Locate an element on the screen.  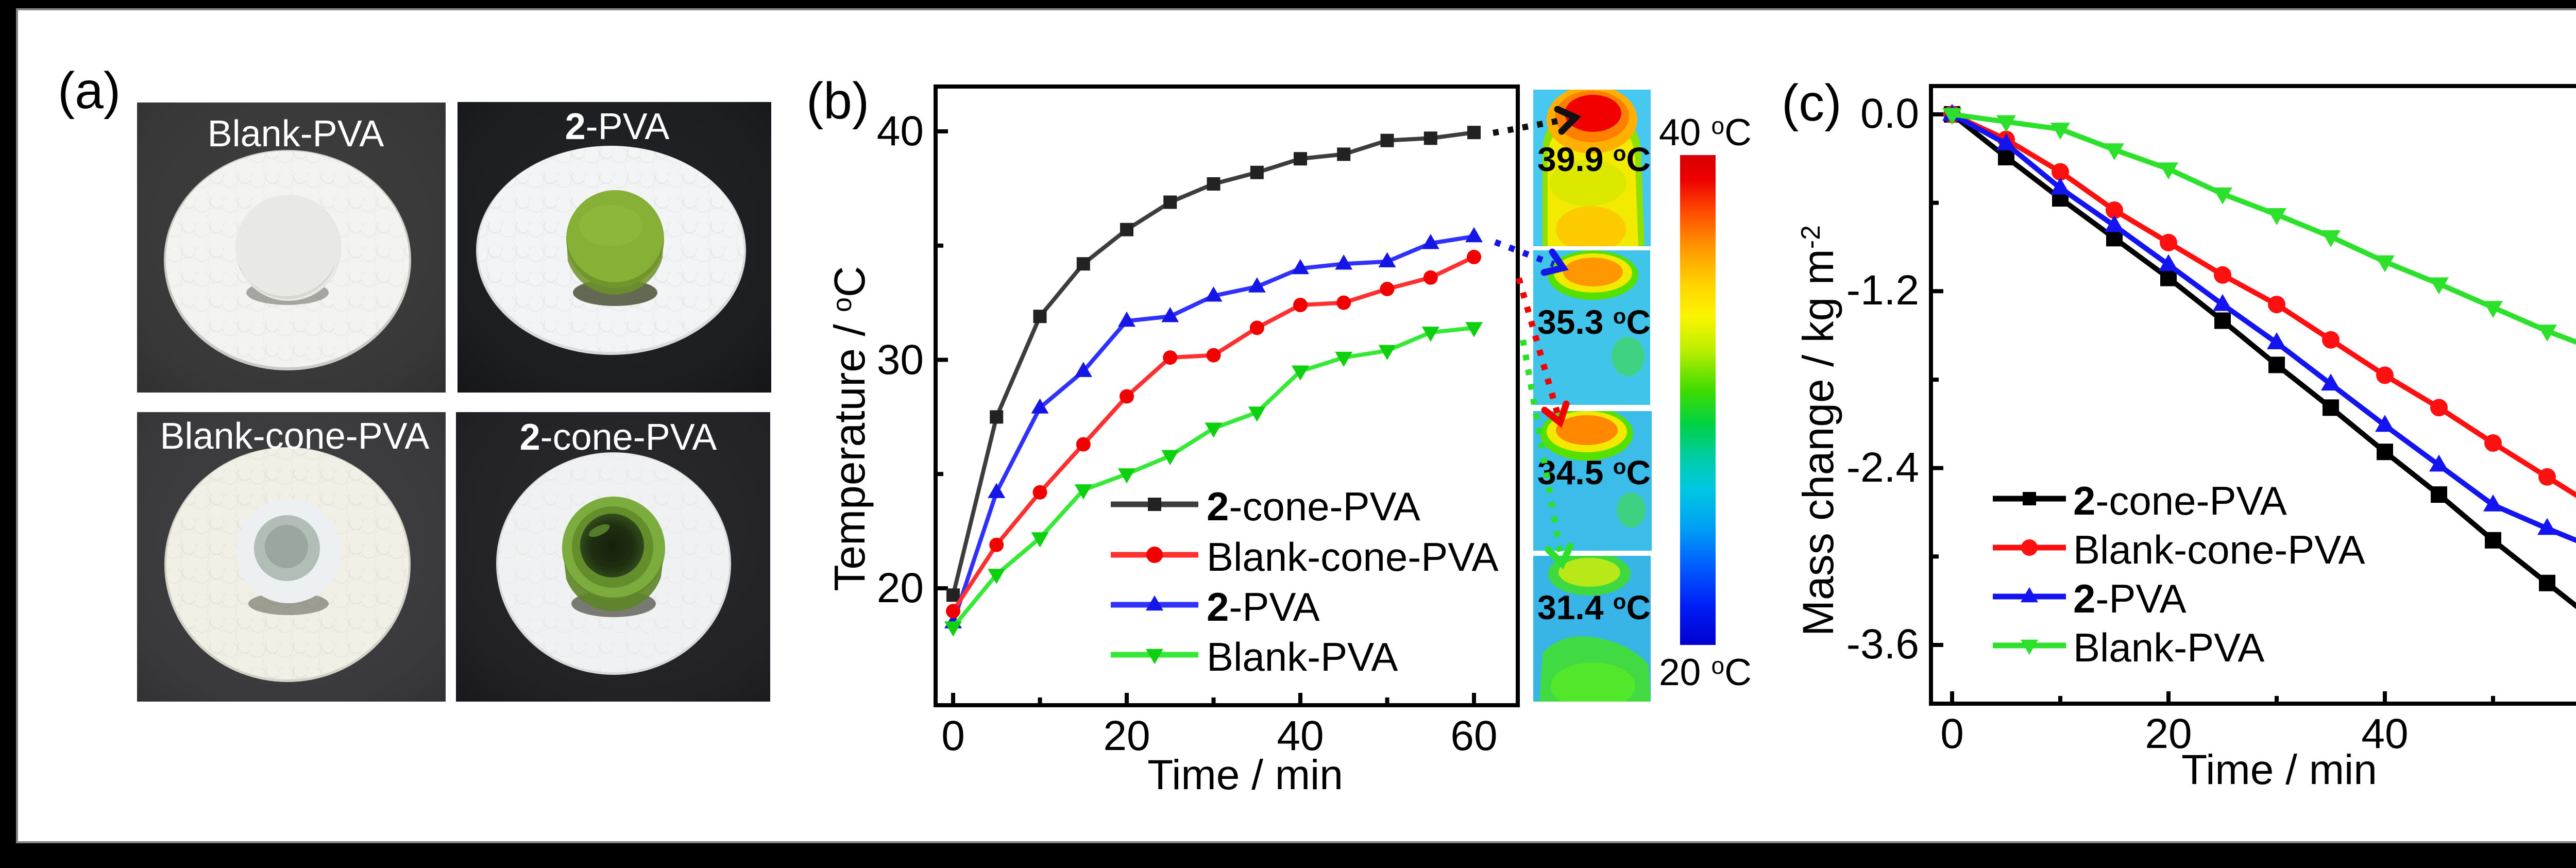
svg-text: Temperature / oC is located at coordinates (849, 428).